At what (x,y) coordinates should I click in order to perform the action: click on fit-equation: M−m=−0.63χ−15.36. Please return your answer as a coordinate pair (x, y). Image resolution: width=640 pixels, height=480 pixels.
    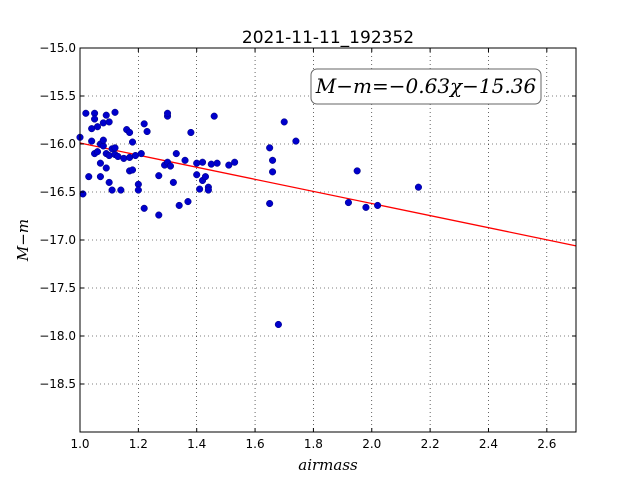
    Looking at the image, I should click on (426, 86).